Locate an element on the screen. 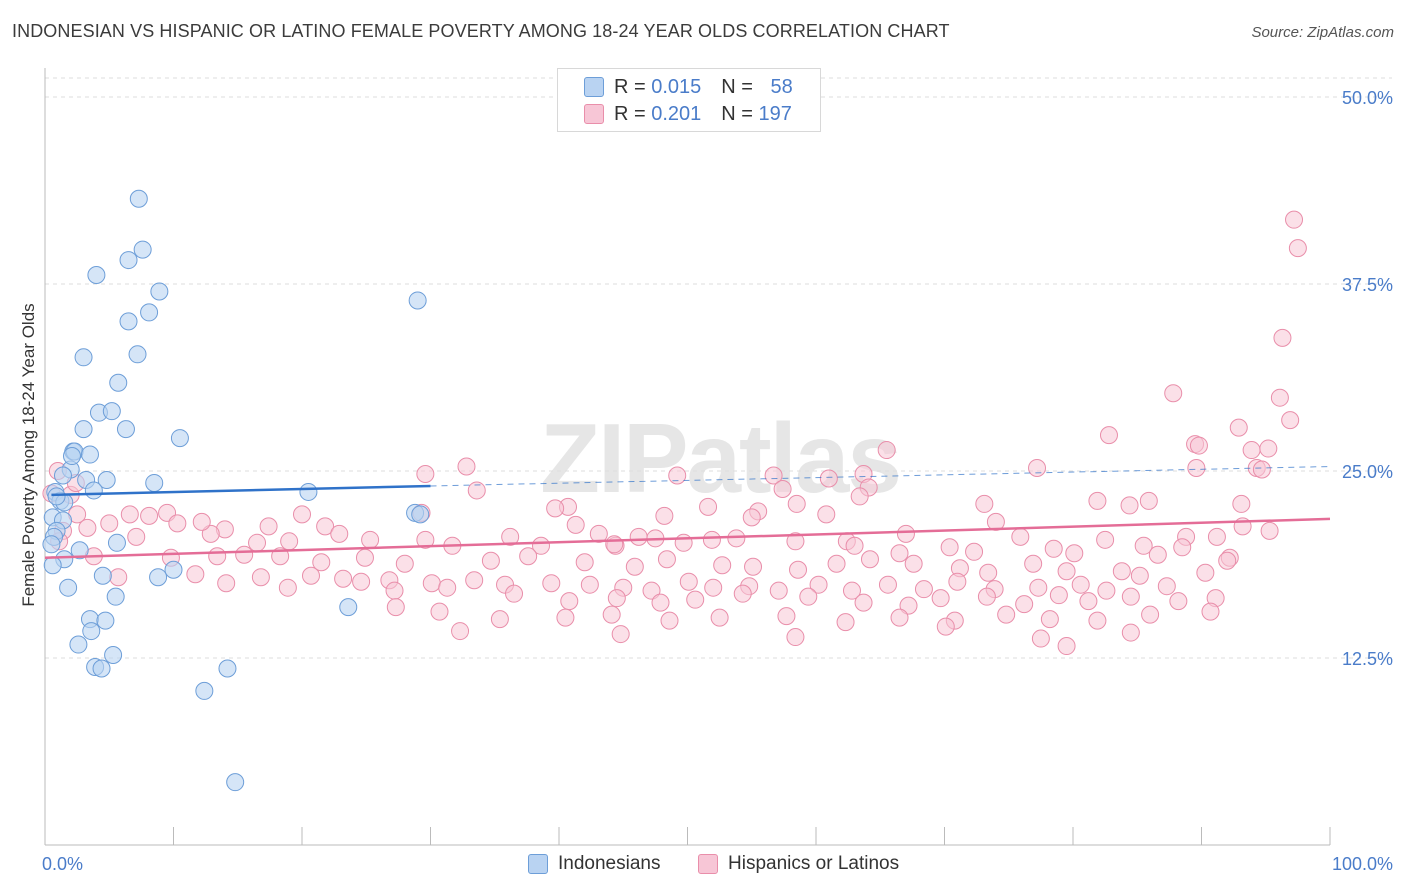  y-axis-label: Female Poverty Among 18-24 Year Olds is located at coordinates (28, 454).